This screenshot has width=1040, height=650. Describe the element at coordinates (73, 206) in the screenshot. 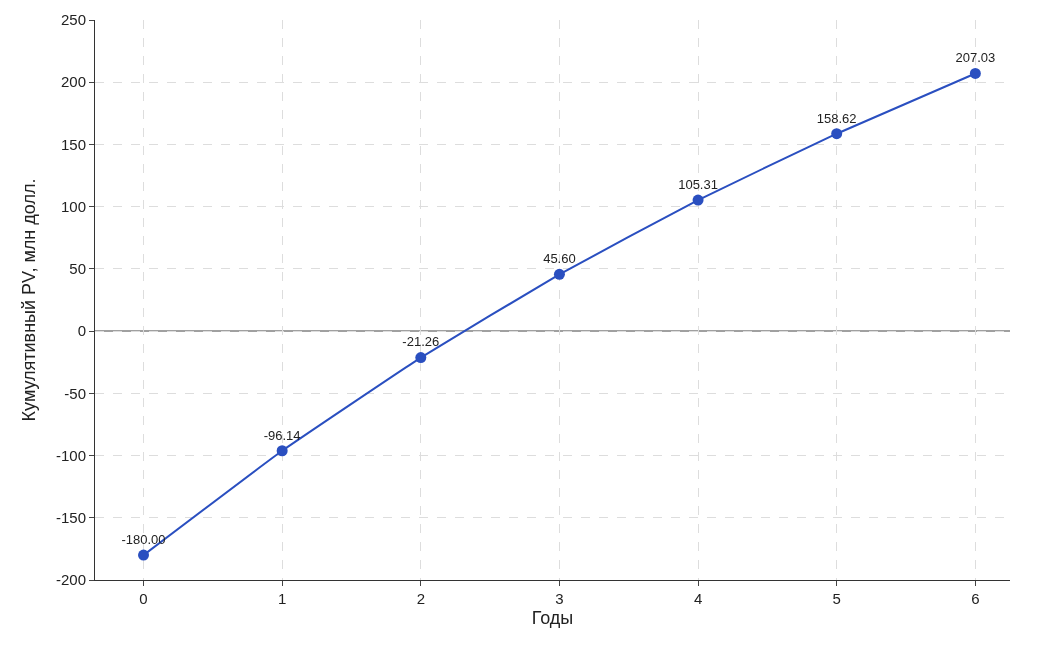

I see `y-tick-label: 100` at that location.